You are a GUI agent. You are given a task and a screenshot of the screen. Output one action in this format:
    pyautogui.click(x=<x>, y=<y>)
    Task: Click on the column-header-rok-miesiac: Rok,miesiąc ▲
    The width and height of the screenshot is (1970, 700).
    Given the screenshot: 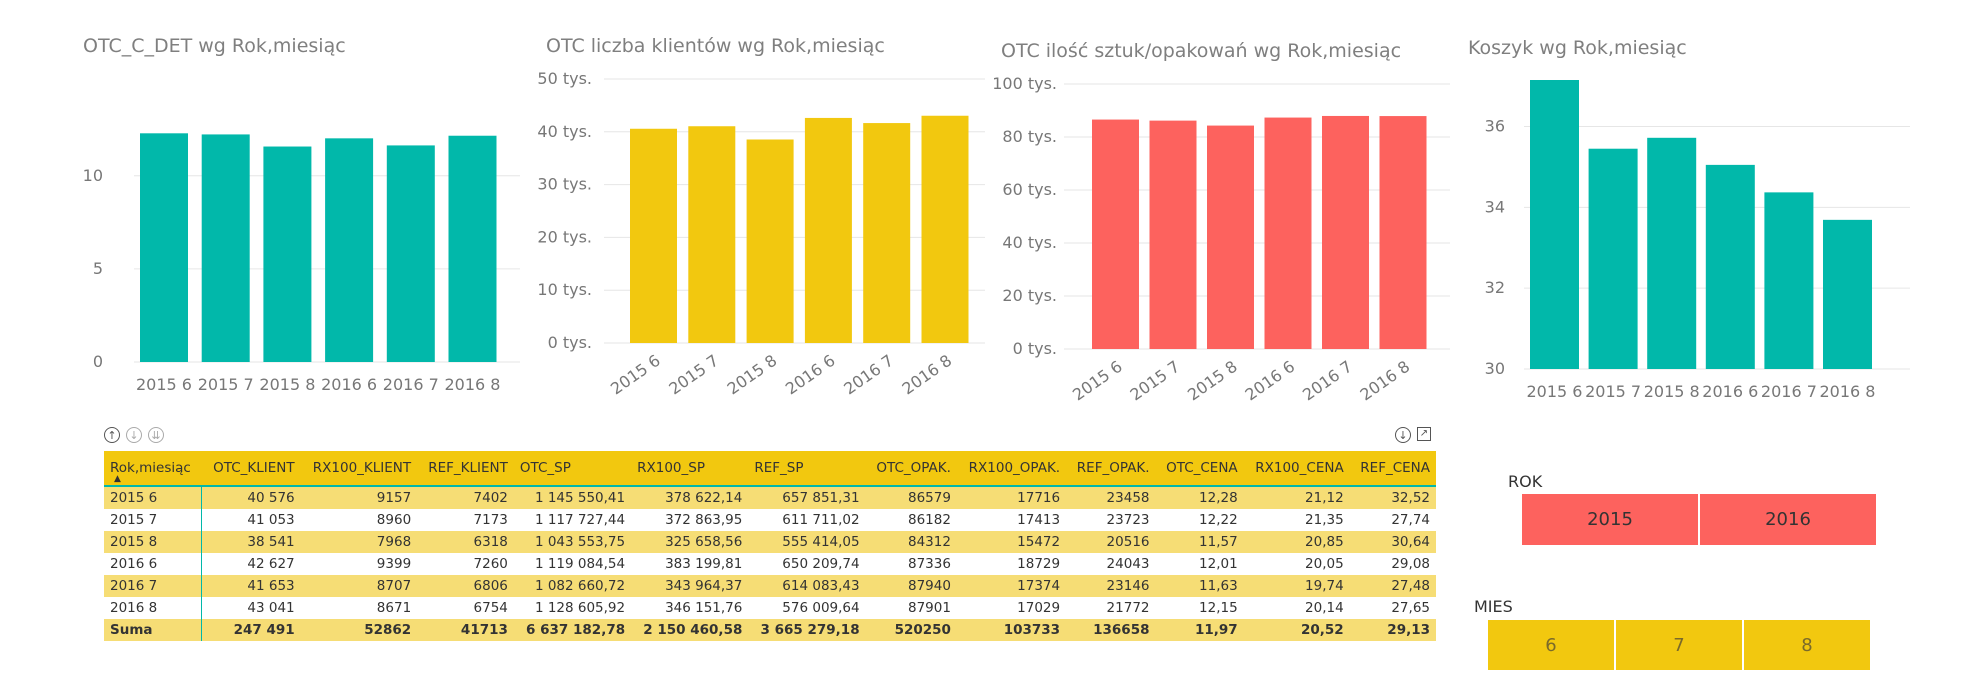 What is the action you would take?
    pyautogui.click(x=153, y=469)
    